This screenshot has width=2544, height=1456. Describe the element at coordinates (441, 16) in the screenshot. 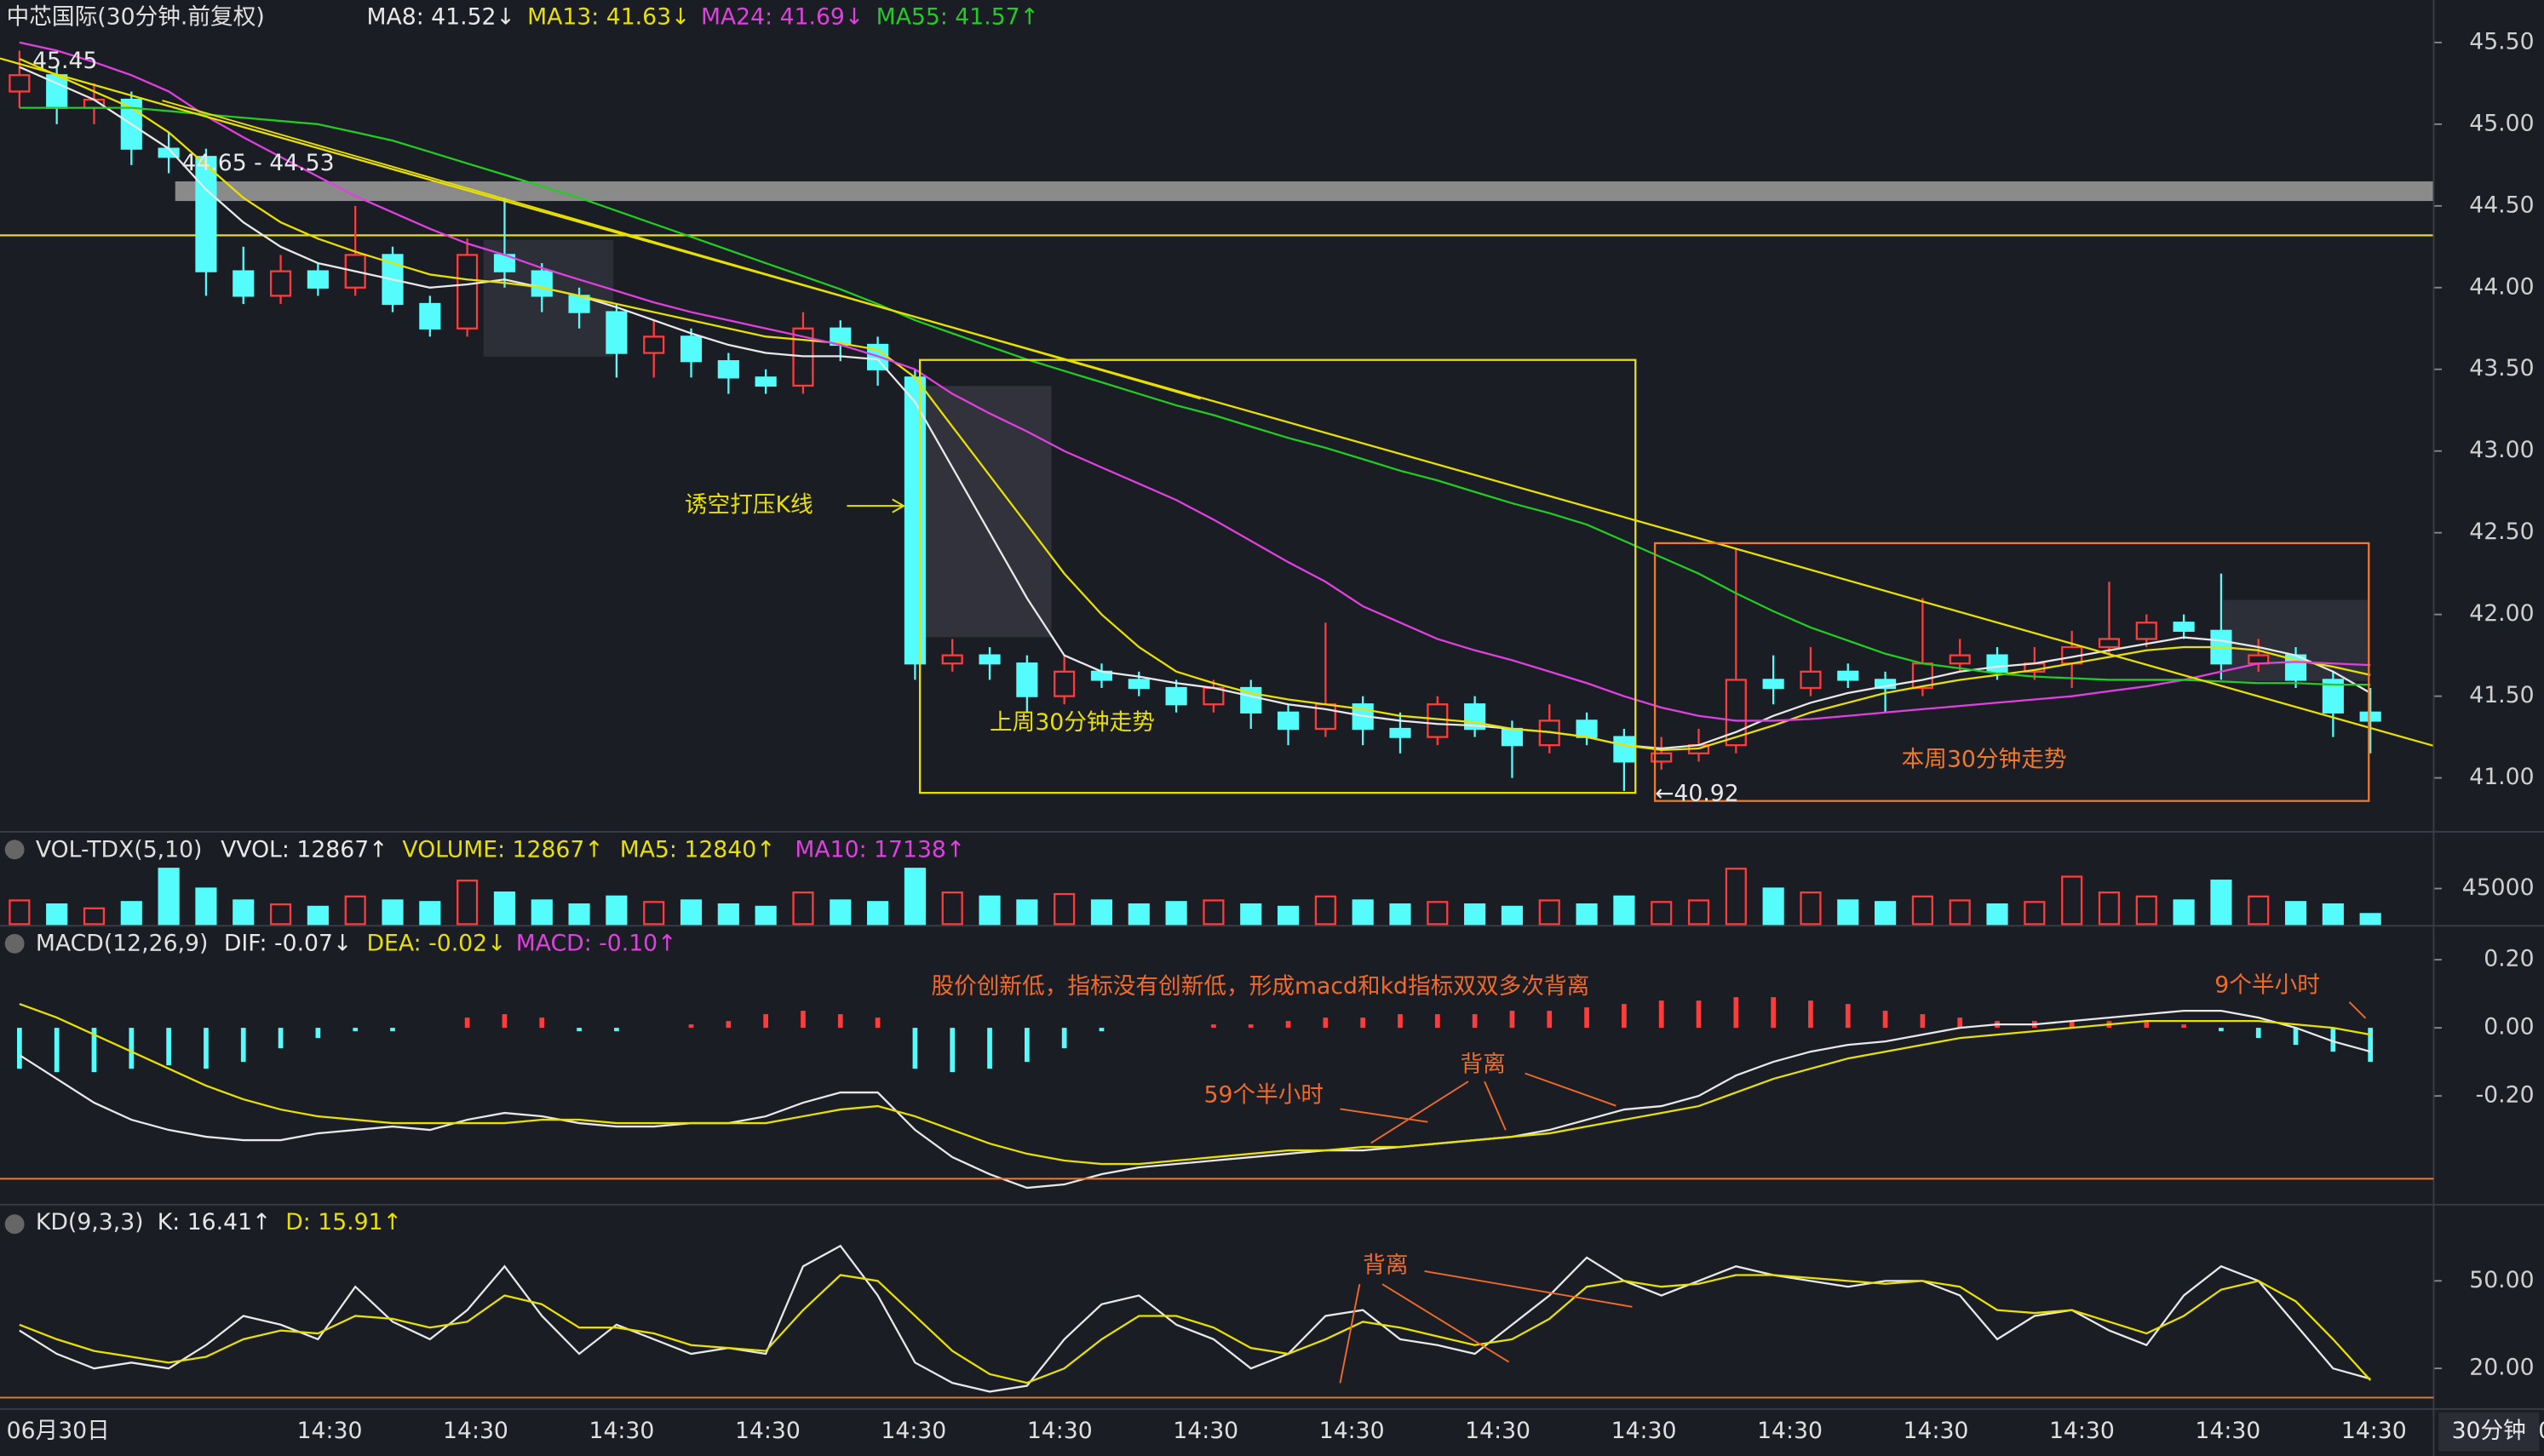

I see `legend-label: MA8: 41.52↓` at that location.